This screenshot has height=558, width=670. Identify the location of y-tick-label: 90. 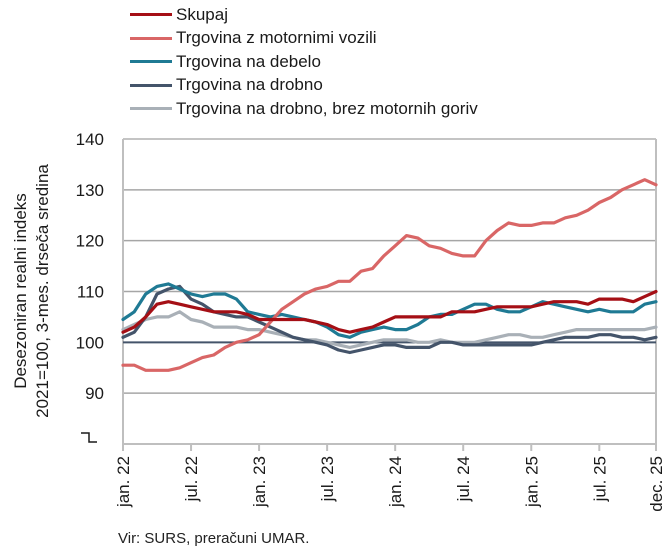
(94, 393).